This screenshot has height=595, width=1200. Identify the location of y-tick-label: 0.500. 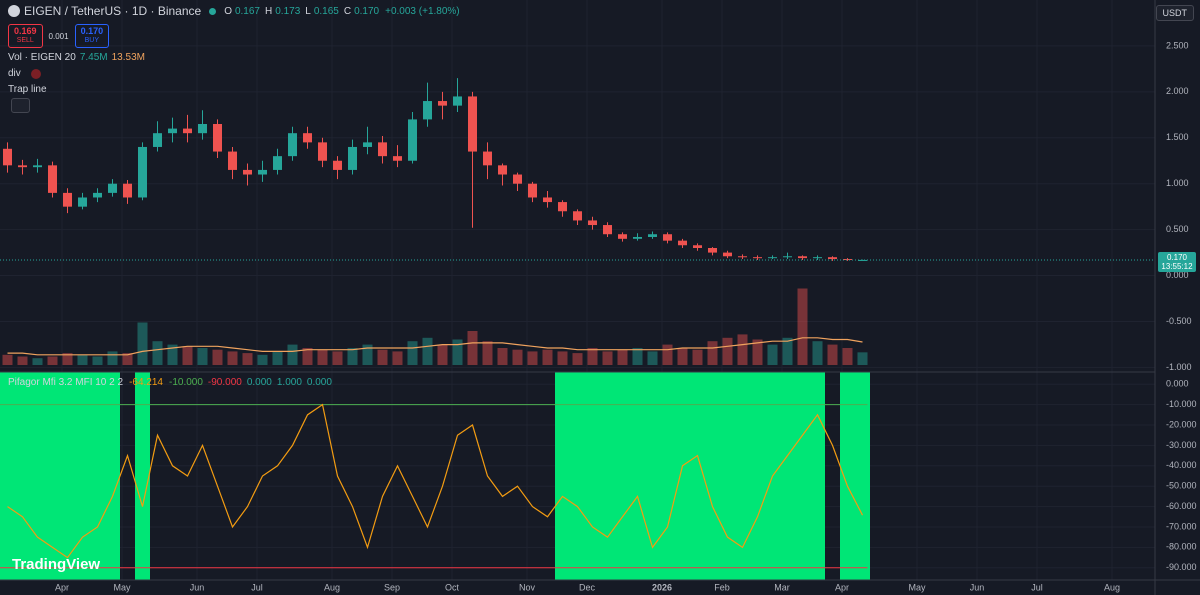
(1177, 229).